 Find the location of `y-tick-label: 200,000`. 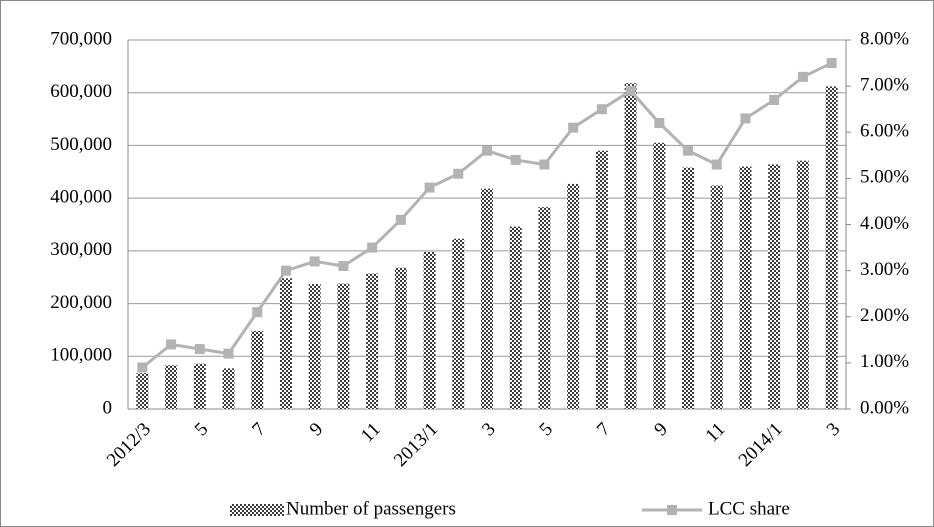

y-tick-label: 200,000 is located at coordinates (81, 302).